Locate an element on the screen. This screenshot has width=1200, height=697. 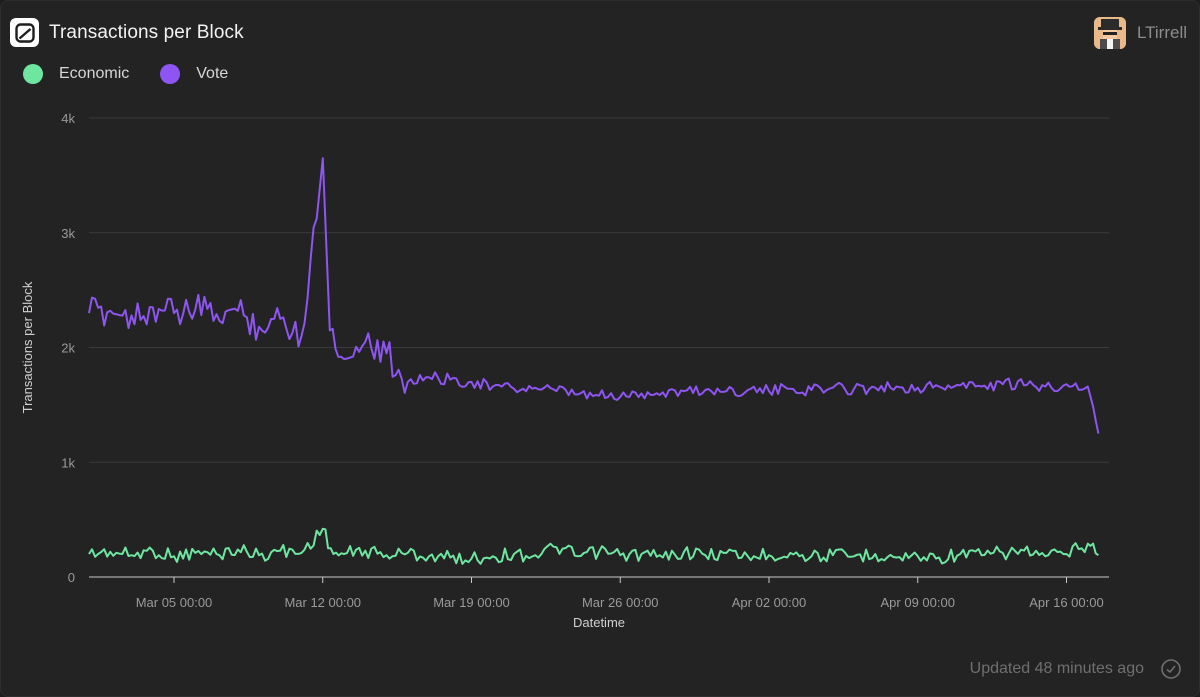
author: LTirrell is located at coordinates (1140, 33).